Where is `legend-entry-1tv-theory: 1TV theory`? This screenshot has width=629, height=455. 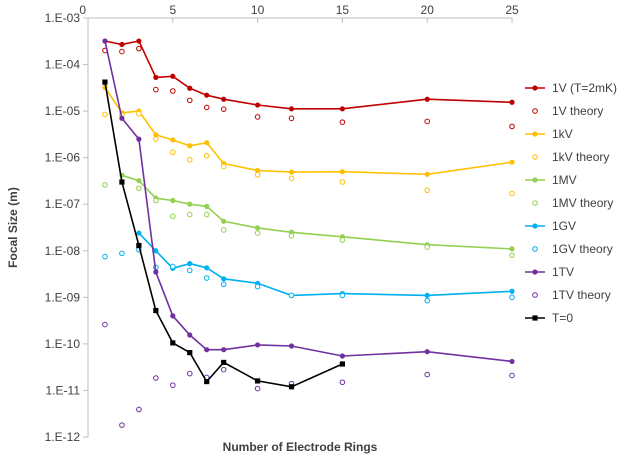 legend-entry-1tv-theory: 1TV theory is located at coordinates (571, 295).